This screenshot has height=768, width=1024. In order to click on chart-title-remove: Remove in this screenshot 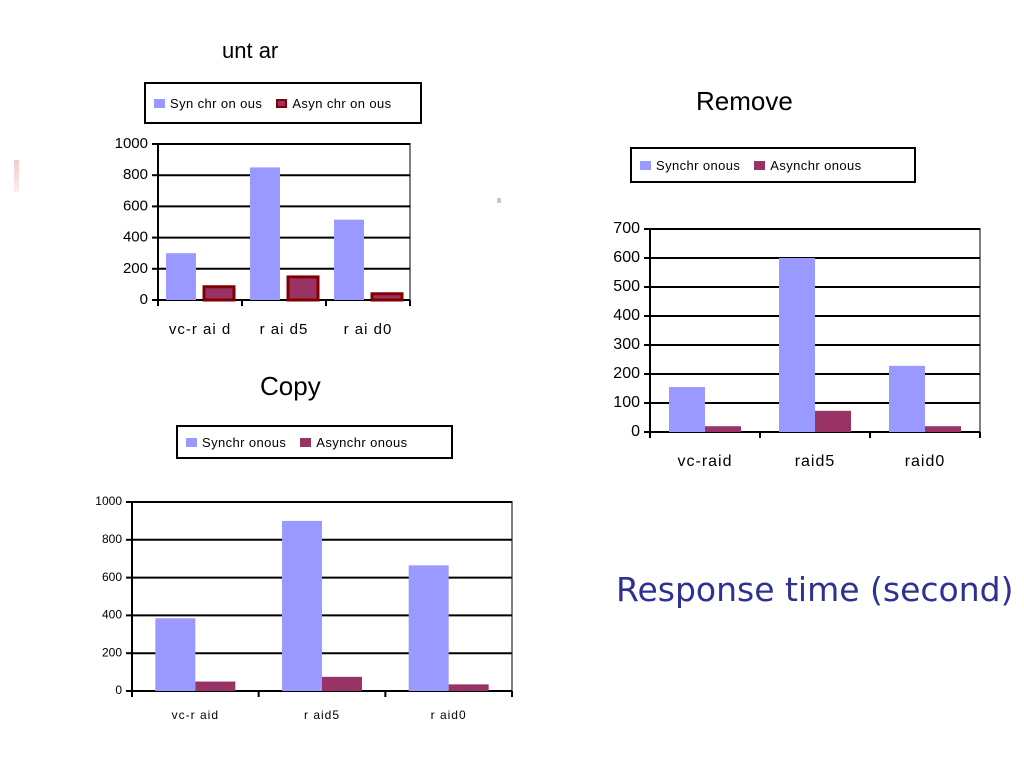, I will do `click(744, 101)`.